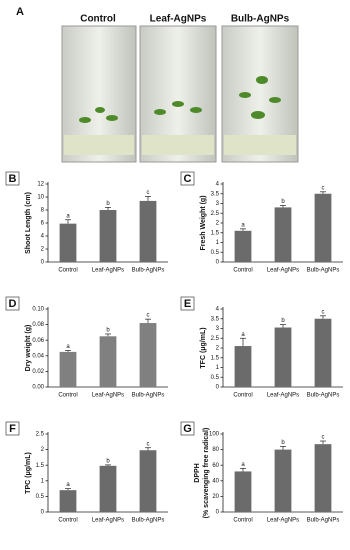 The image size is (350, 550). I want to click on panel-label: C, so click(188, 179).